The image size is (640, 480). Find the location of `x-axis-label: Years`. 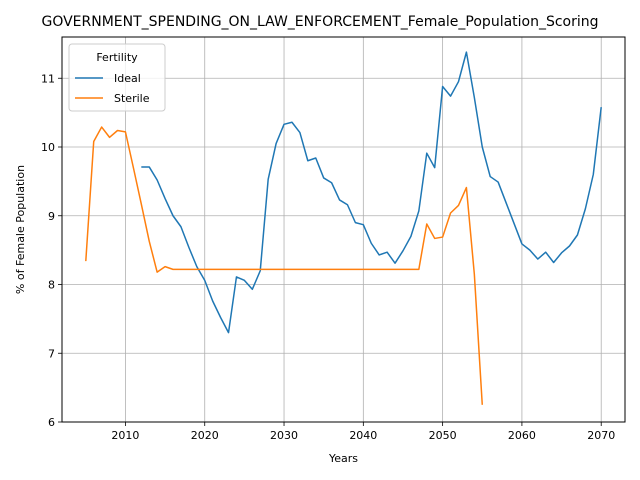

x-axis-label: Years is located at coordinates (343, 458).